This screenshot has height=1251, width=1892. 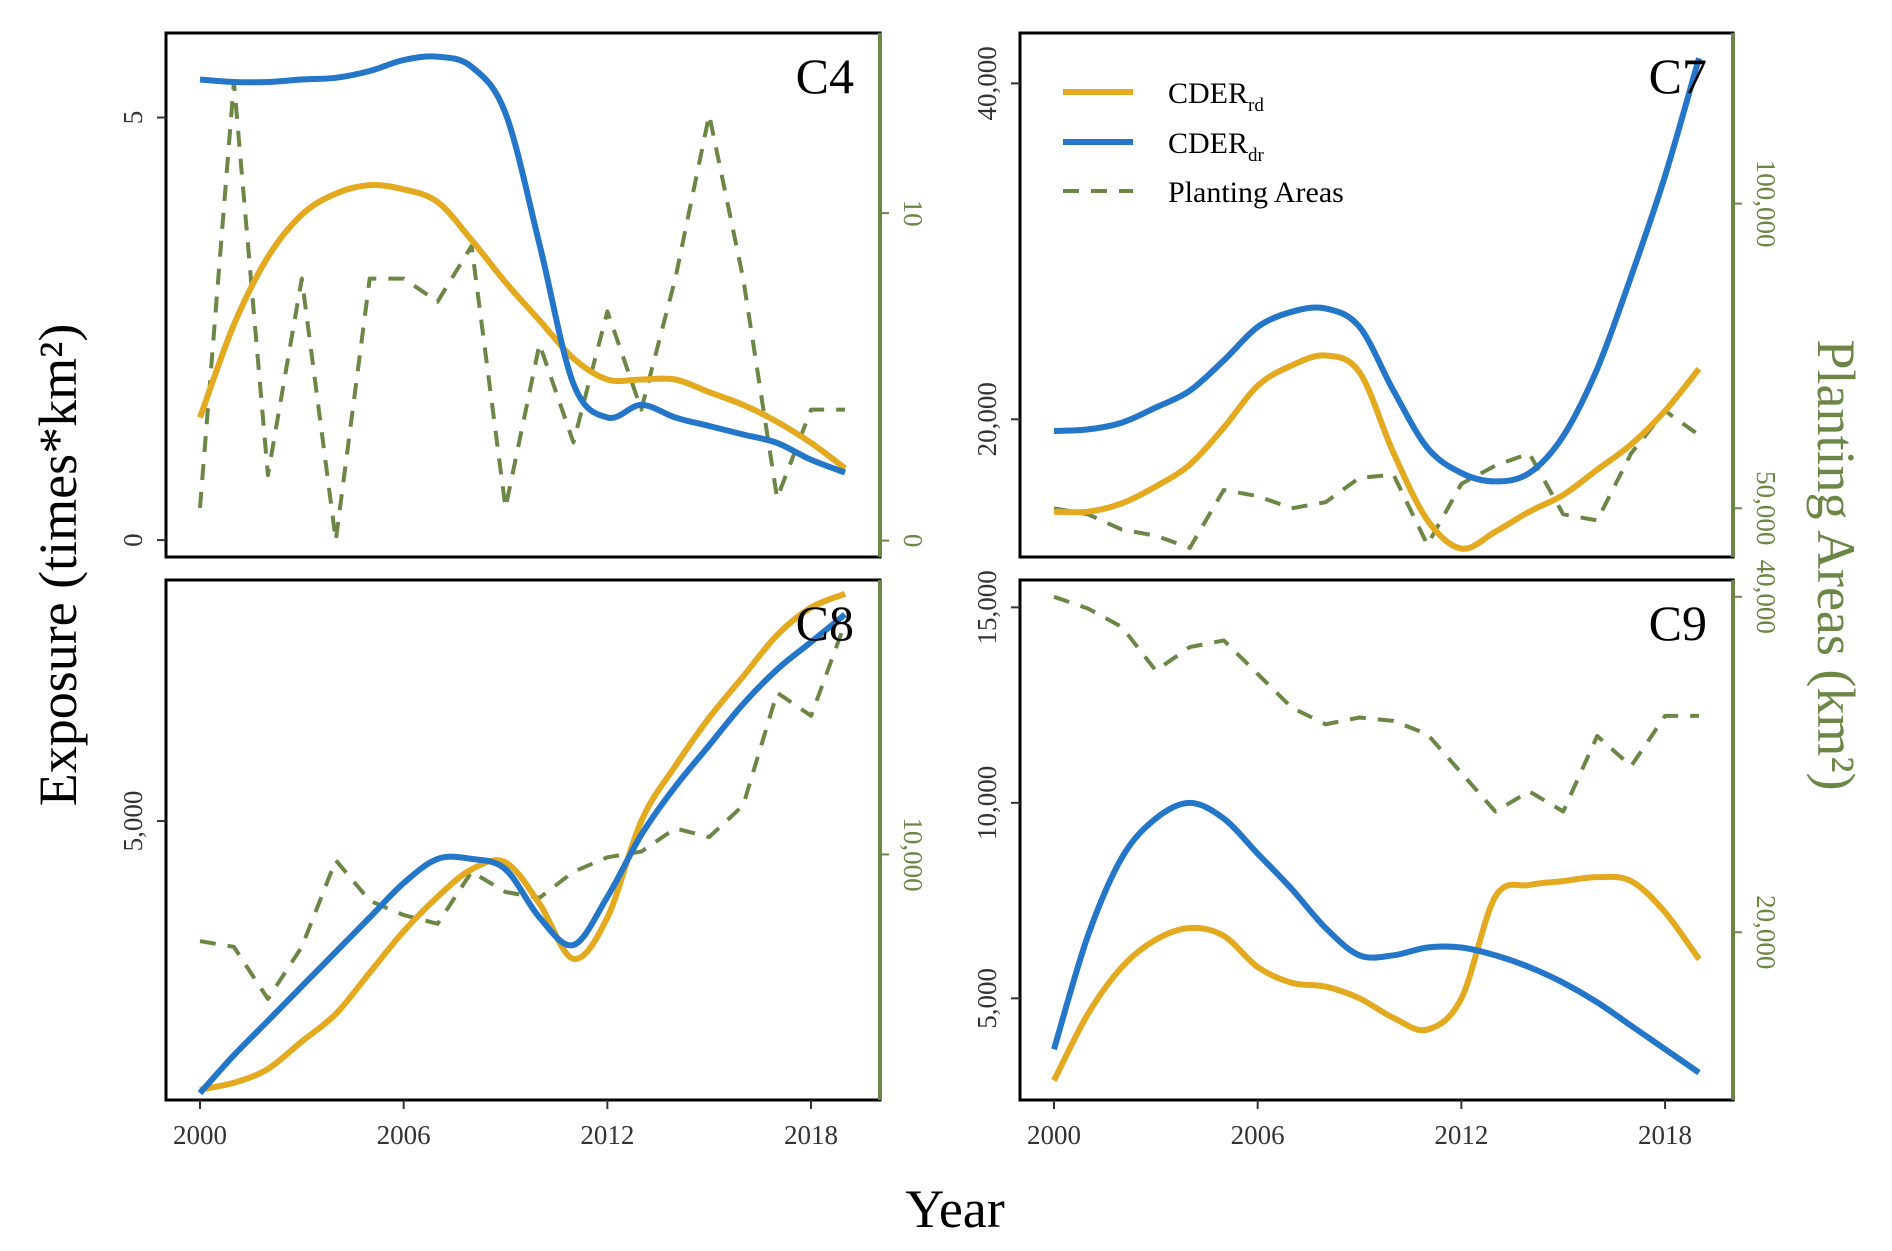 I want to click on panel-c7-series-cder-rd, so click(x=1377, y=452).